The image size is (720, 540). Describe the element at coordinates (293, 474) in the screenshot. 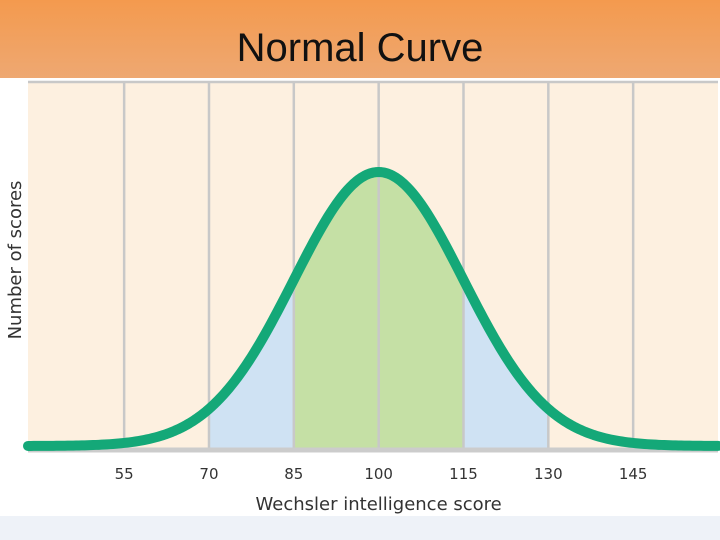

I see `x-tick-label-85: 85` at that location.